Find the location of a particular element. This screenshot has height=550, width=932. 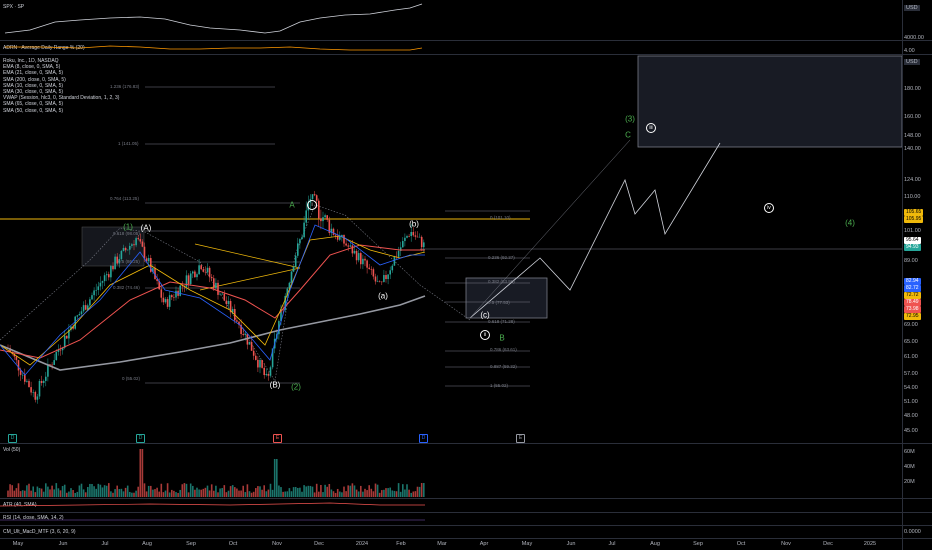

axis-tick: 148.00 is located at coordinates (912, 136).